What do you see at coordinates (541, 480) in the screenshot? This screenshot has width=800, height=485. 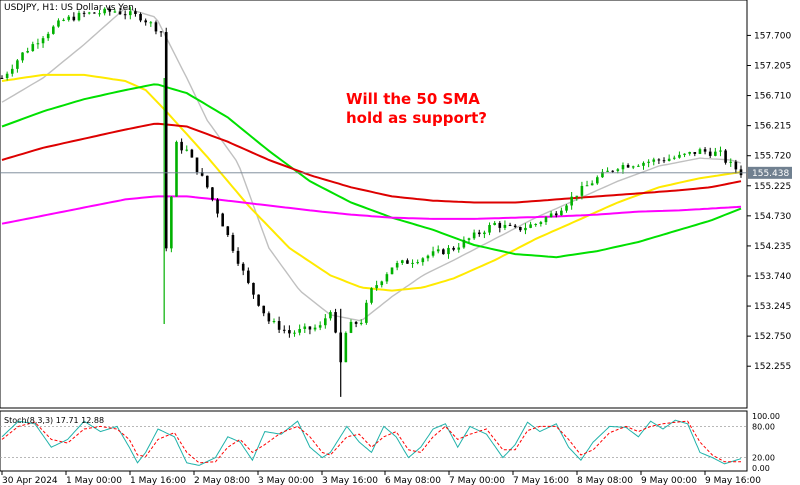 I see `x-tick-label: 7 May 16:00` at bounding box center [541, 480].